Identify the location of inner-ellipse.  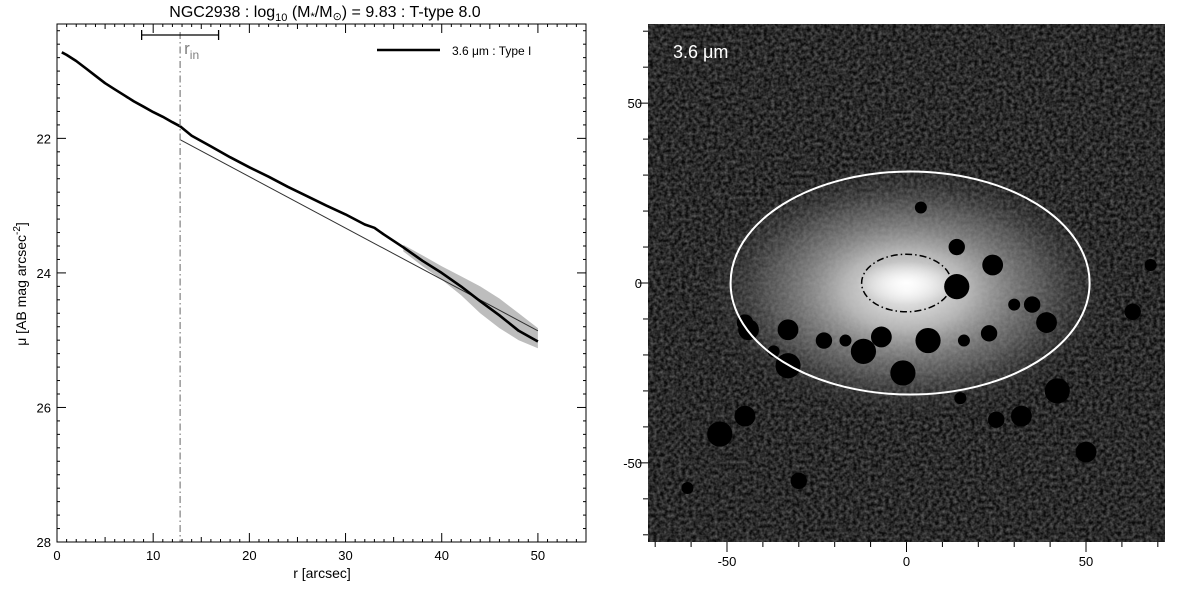
(906, 283).